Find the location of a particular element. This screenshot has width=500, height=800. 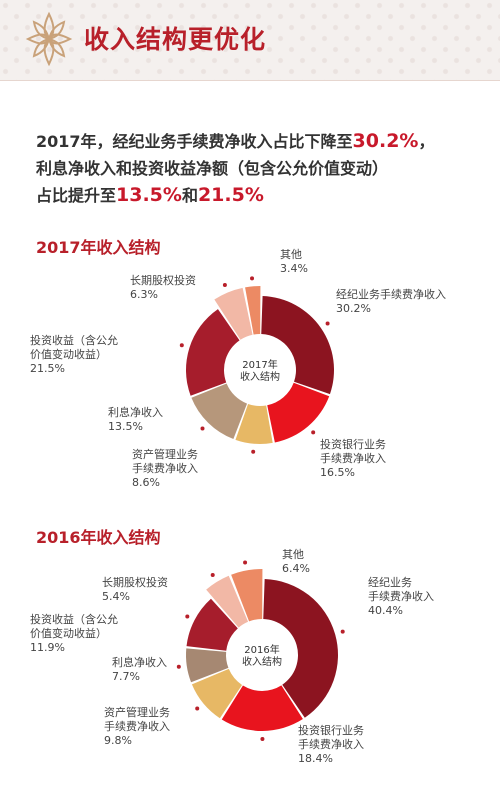

header-banner: 收入结构更优化 is located at coordinates (250, 40).